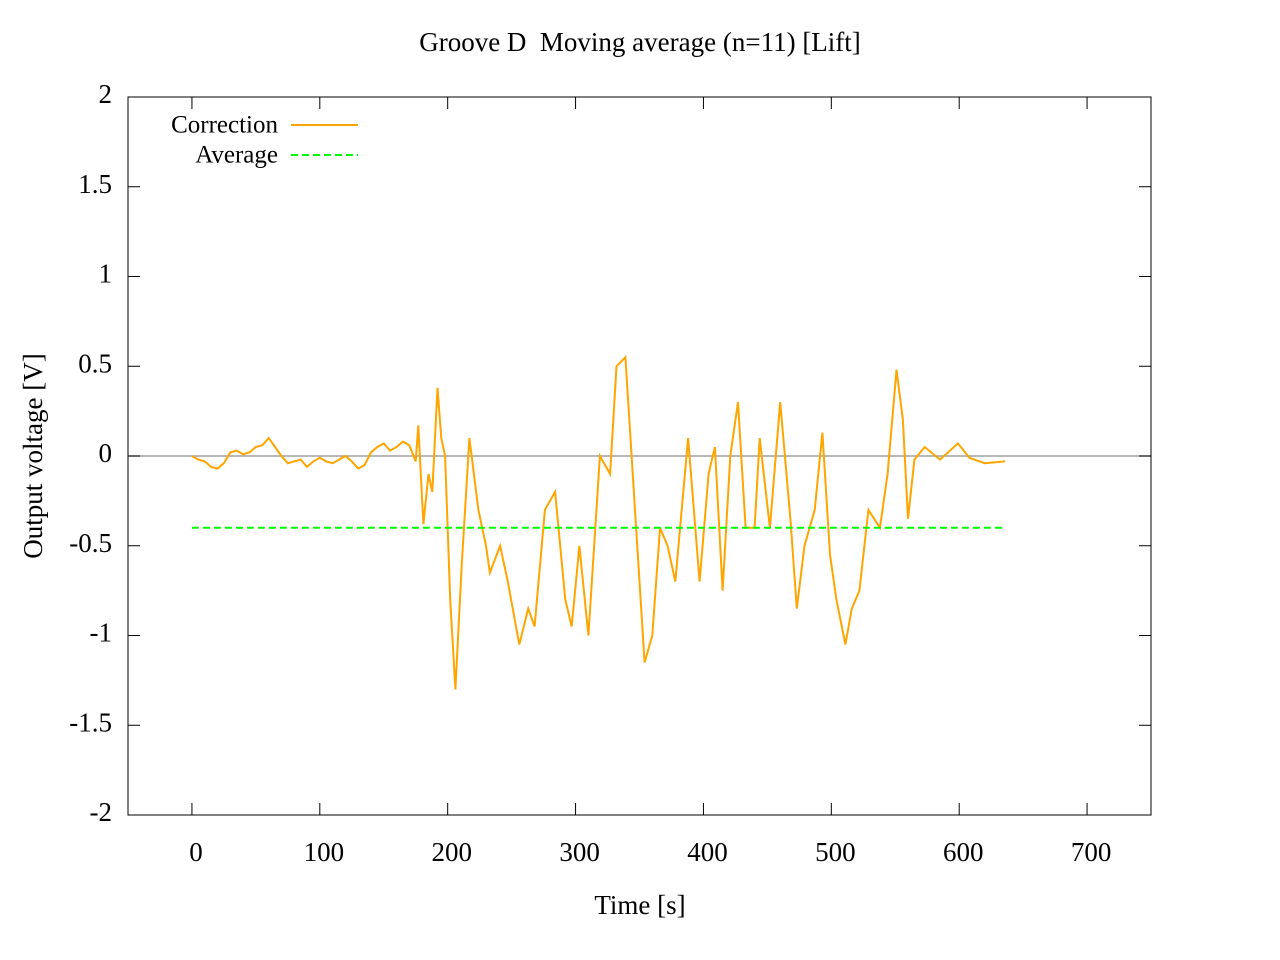 This screenshot has width=1280, height=960. Describe the element at coordinates (101, 633) in the screenshot. I see `y-tick-label: -1` at that location.